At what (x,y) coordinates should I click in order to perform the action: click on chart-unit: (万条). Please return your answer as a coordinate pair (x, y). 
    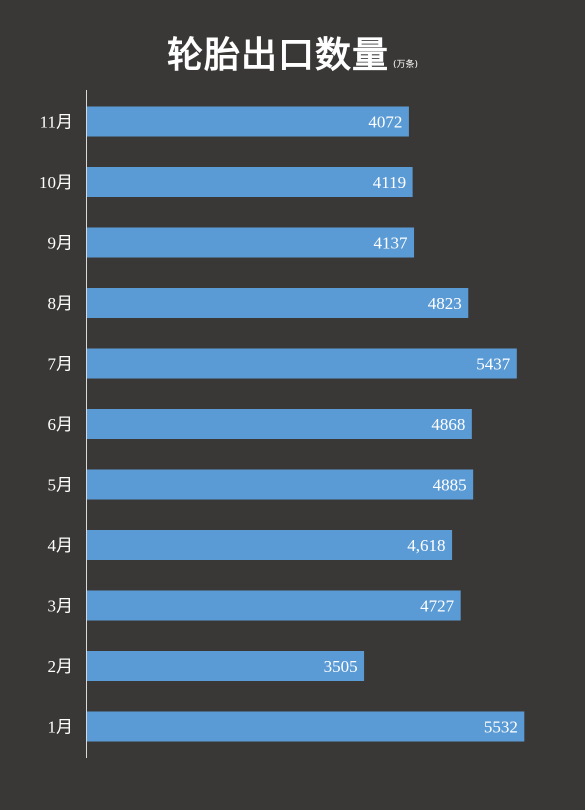
    Looking at the image, I should click on (405, 65).